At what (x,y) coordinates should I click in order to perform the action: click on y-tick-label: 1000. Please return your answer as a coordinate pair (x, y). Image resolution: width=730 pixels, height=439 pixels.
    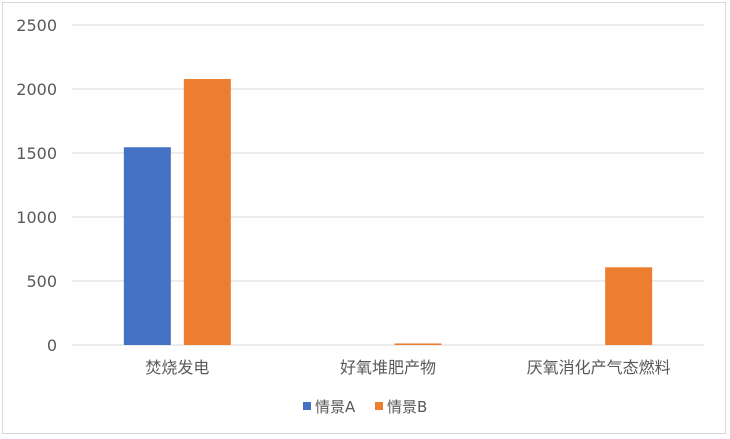
    Looking at the image, I should click on (36, 217).